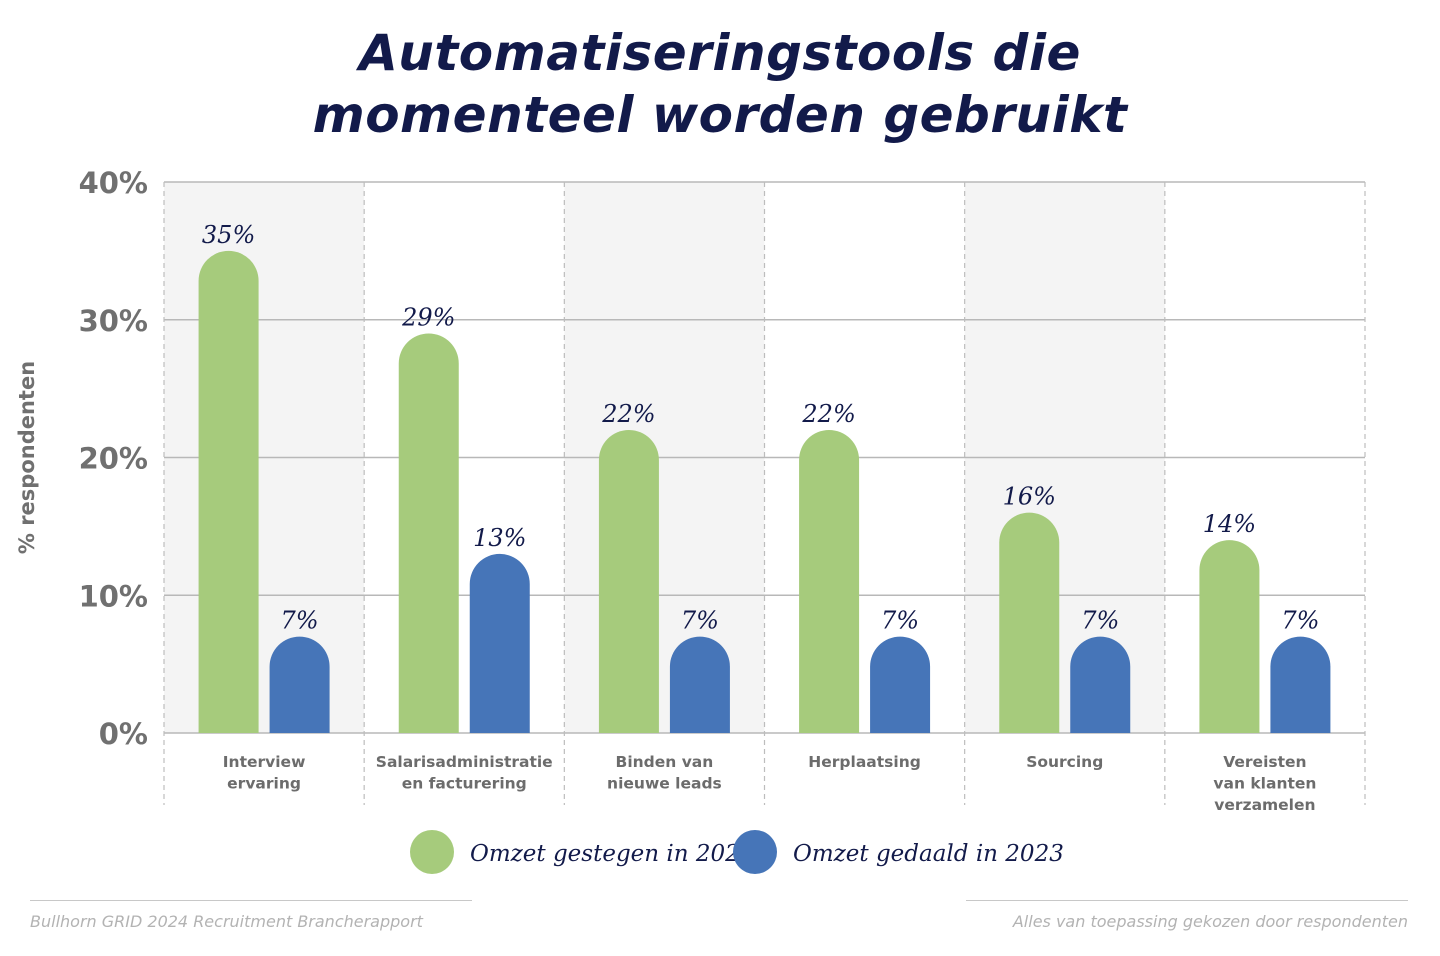 The height and width of the screenshot is (956, 1440). Describe the element at coordinates (27, 457) in the screenshot. I see `y-axis-label: % respondenten` at that location.